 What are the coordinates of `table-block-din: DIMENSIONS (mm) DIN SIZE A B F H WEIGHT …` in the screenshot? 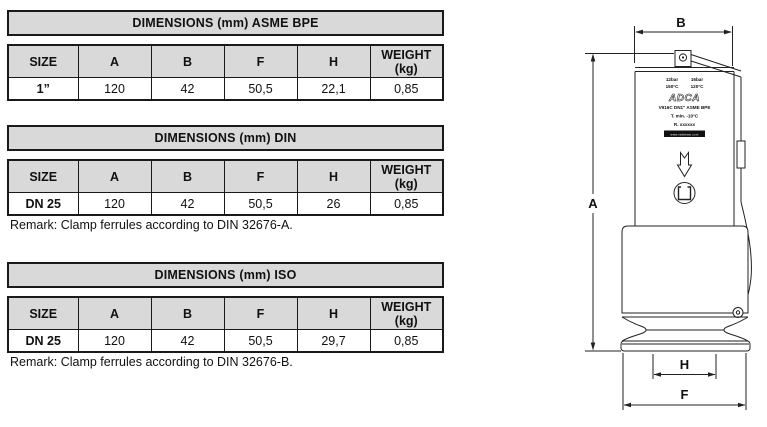 It's located at (225, 170).